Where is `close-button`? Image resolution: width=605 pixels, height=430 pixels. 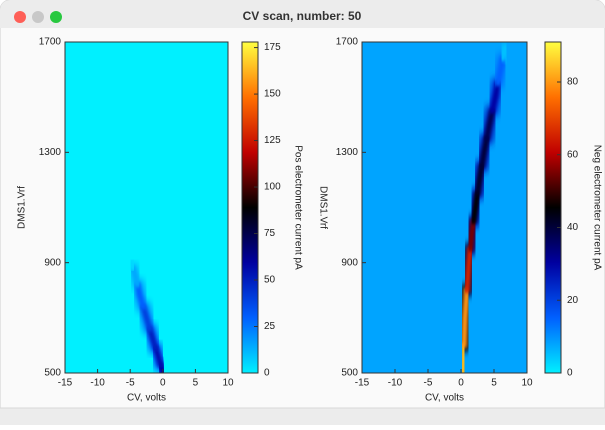 close-button is located at coordinates (20, 17).